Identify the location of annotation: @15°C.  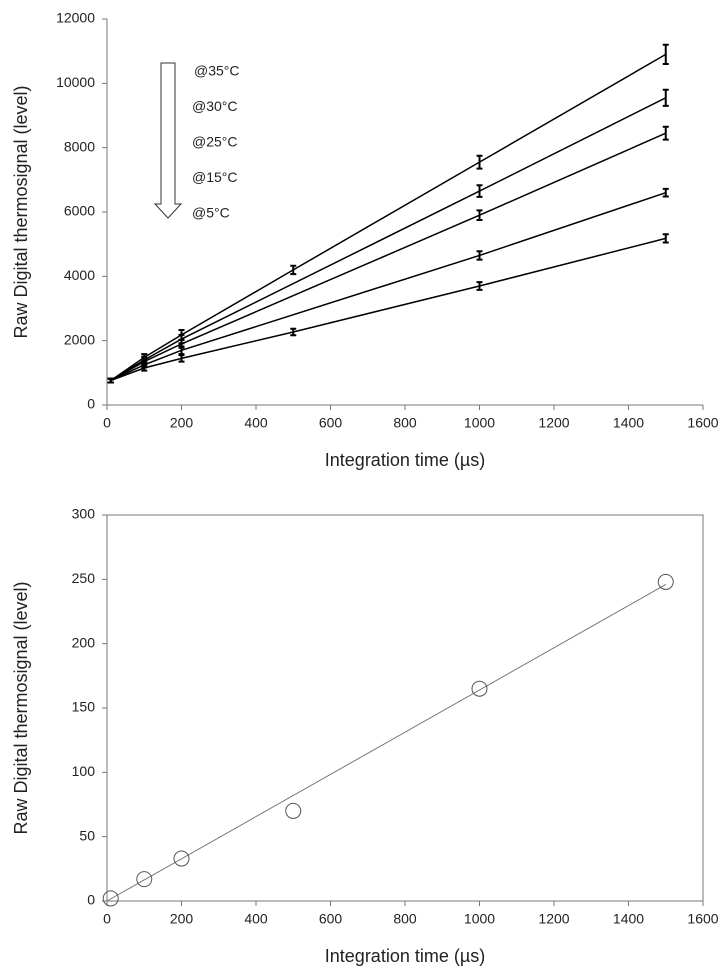
(215, 177).